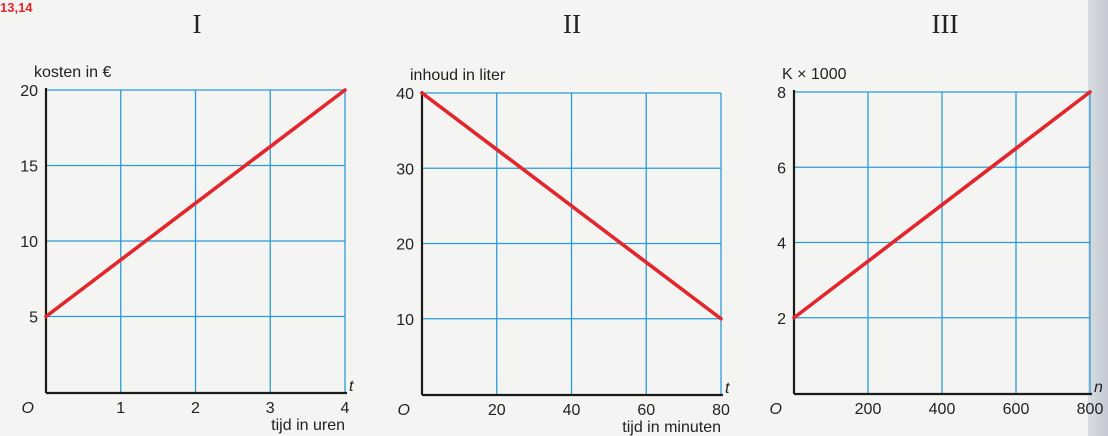 The width and height of the screenshot is (1108, 436). I want to click on x-tick-label: 1, so click(120, 408).